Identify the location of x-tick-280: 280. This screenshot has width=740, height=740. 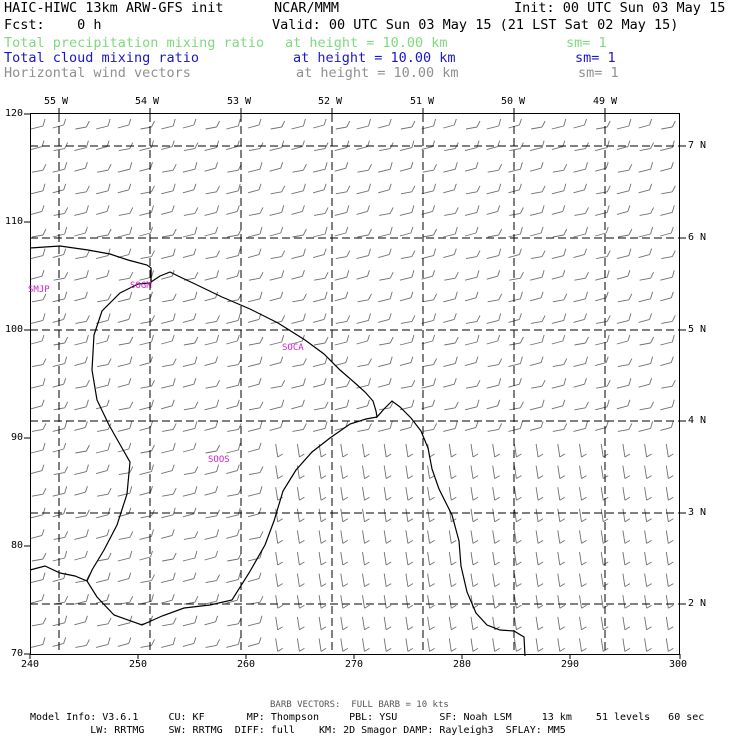
(462, 664).